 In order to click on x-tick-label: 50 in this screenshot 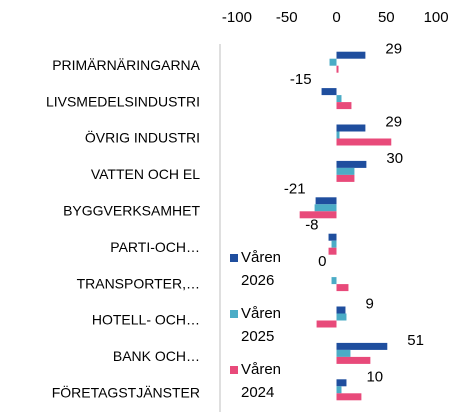, I will do `click(386, 17)`.